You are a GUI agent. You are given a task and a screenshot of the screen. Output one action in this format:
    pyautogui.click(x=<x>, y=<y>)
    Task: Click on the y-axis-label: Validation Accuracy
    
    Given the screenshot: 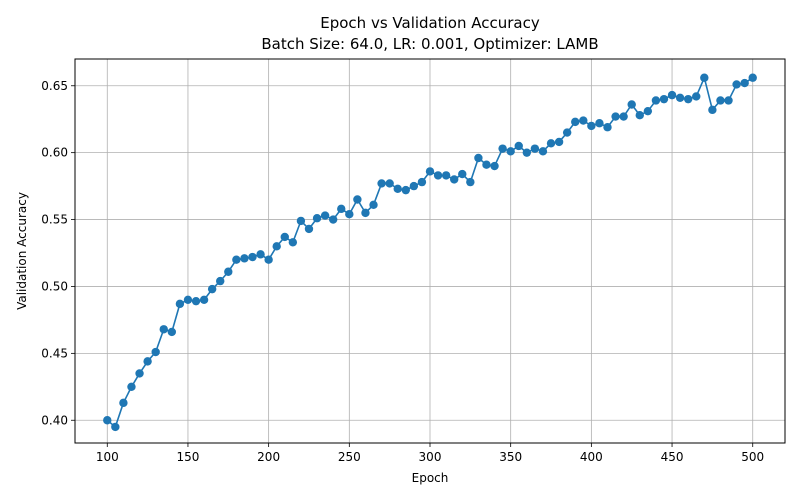 What is the action you would take?
    pyautogui.click(x=22, y=251)
    